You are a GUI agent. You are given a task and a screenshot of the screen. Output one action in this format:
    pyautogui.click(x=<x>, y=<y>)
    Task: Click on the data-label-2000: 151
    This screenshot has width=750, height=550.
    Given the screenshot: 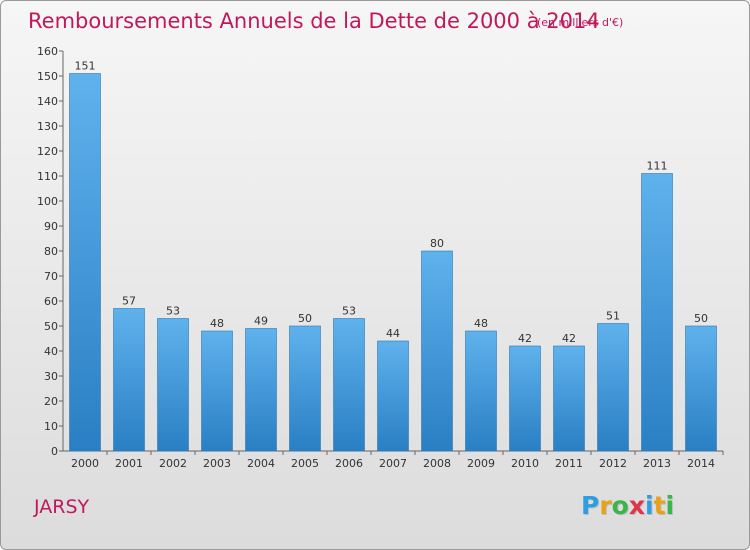 What is the action you would take?
    pyautogui.click(x=85, y=66)
    